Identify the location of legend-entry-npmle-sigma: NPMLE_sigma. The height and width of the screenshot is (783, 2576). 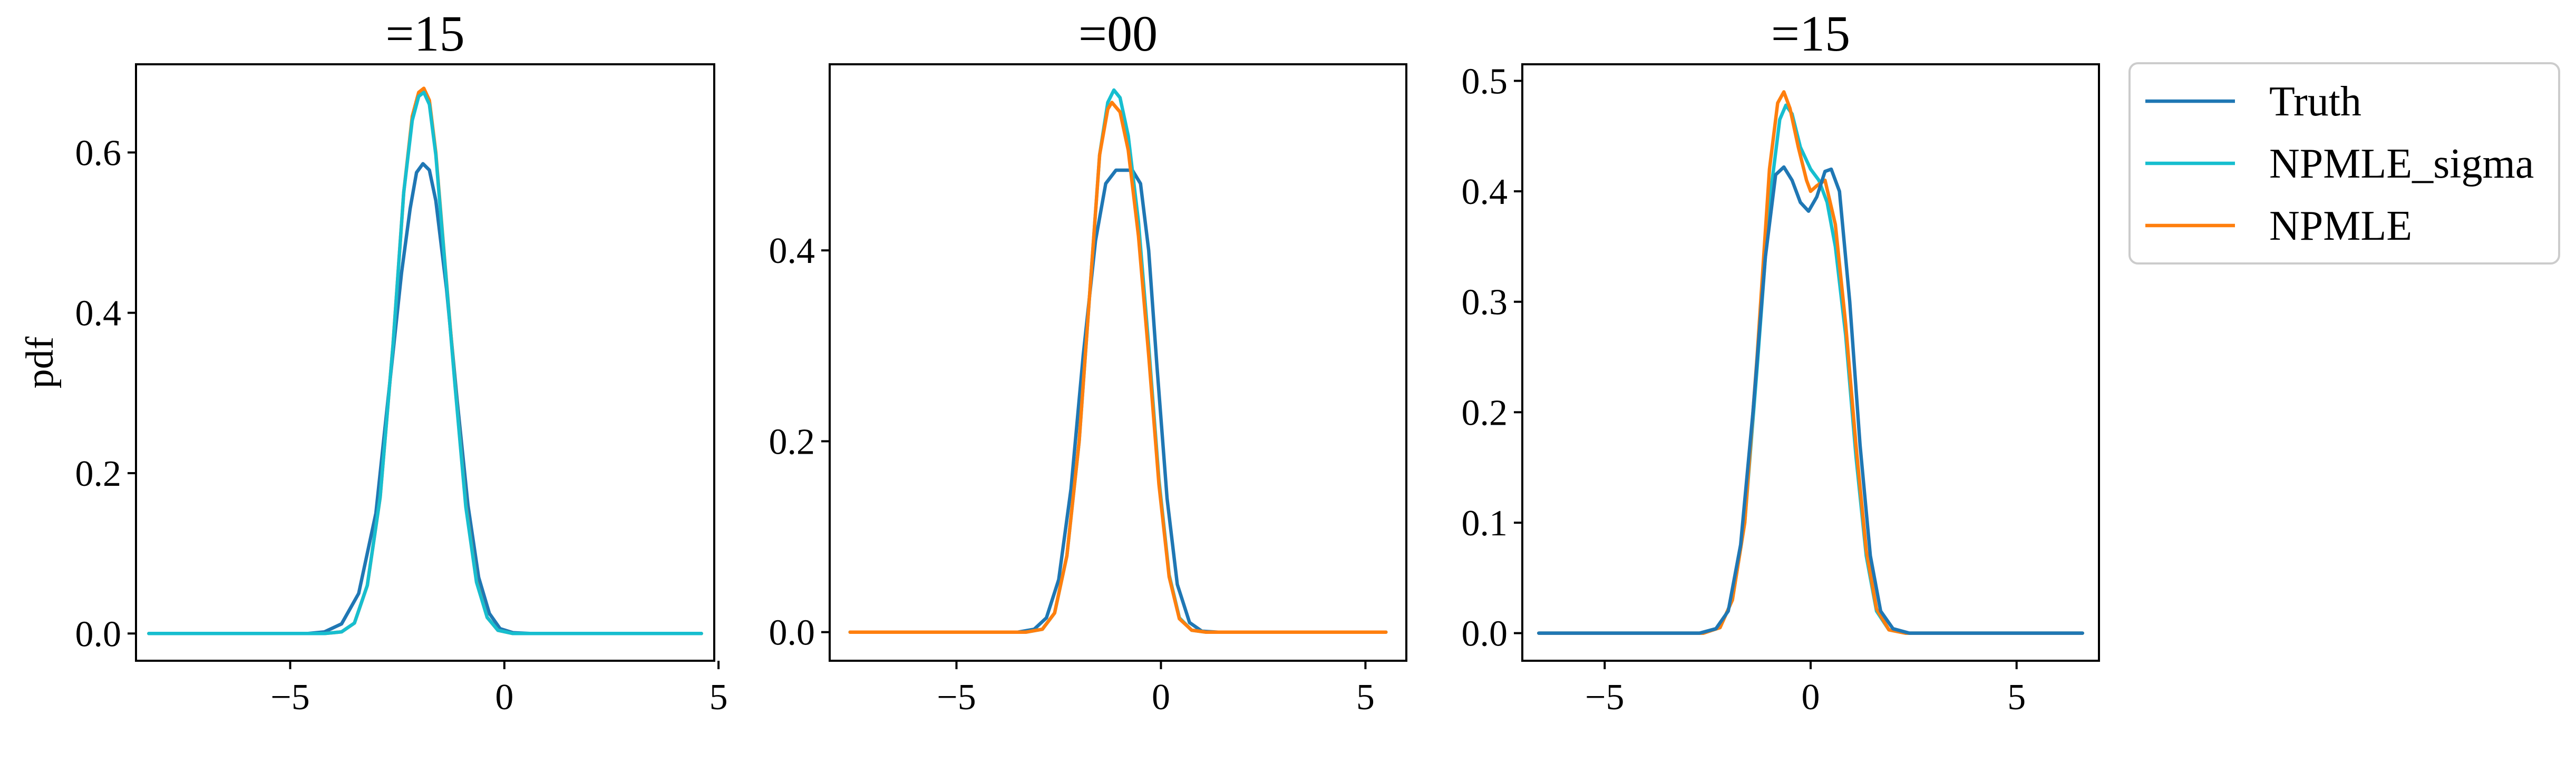
(2339, 164).